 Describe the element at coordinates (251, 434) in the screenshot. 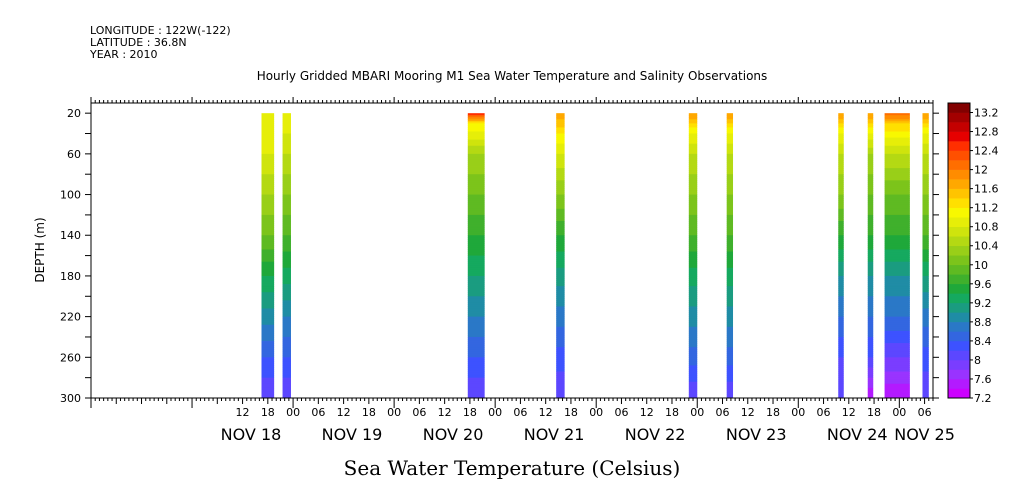

I see `x-day-label: NOV 18` at that location.